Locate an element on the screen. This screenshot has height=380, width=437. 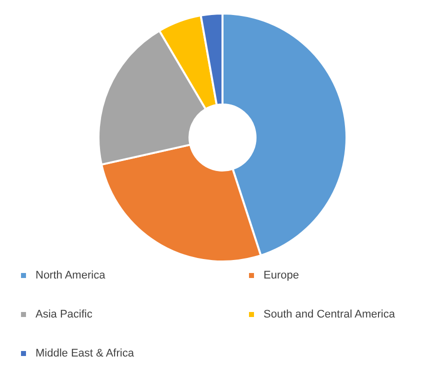
legend-label: Middle East & Africa is located at coordinates (85, 354).